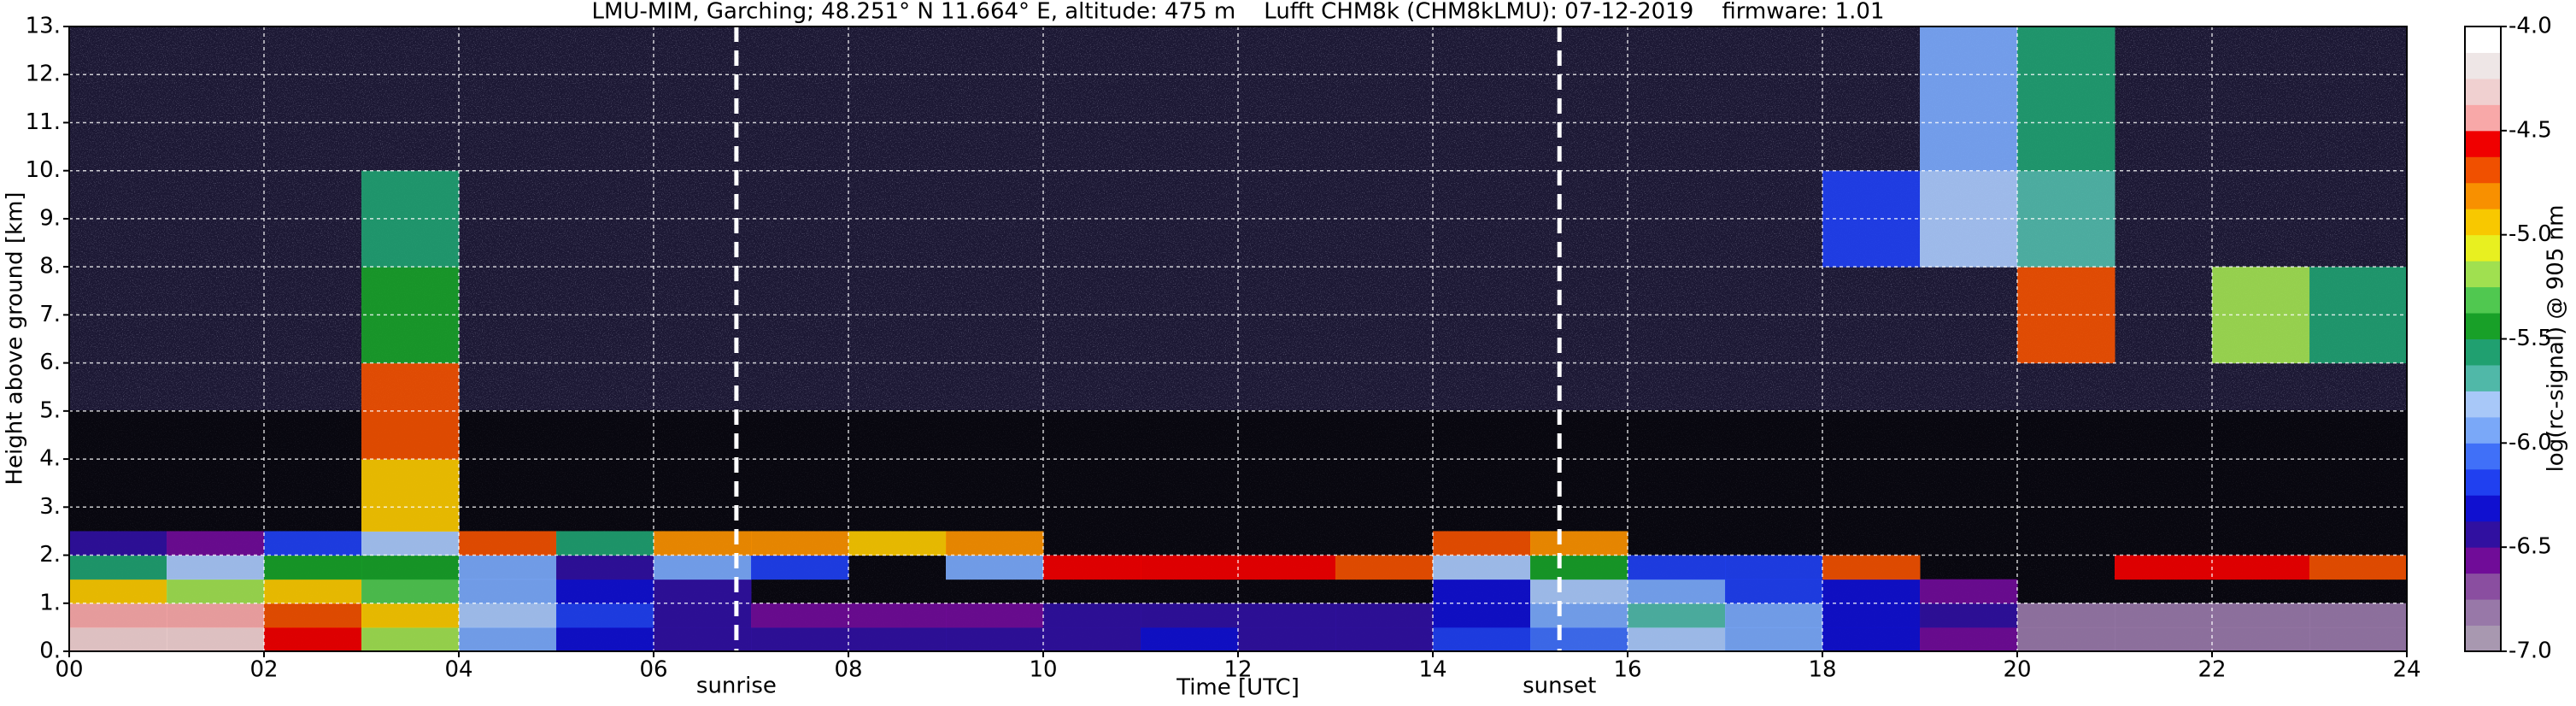 The width and height of the screenshot is (2576, 706). I want to click on y-tick-label: 6., so click(50, 362).